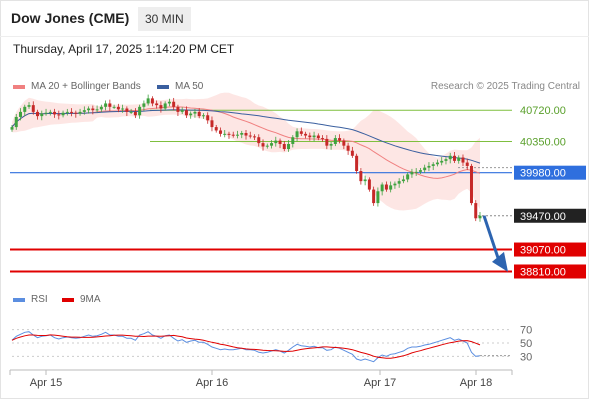 The image size is (590, 400). What do you see at coordinates (500, 261) in the screenshot?
I see `projection-arrow-head` at bounding box center [500, 261].